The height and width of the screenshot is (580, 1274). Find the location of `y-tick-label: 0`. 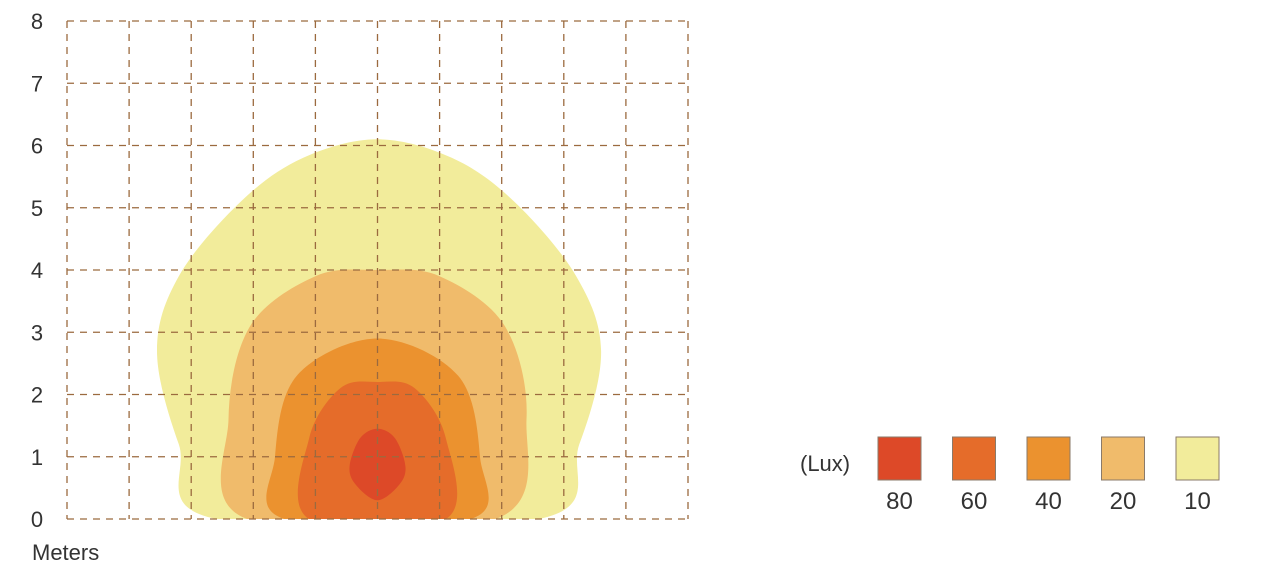

y-tick-label: 0 is located at coordinates (37, 519).